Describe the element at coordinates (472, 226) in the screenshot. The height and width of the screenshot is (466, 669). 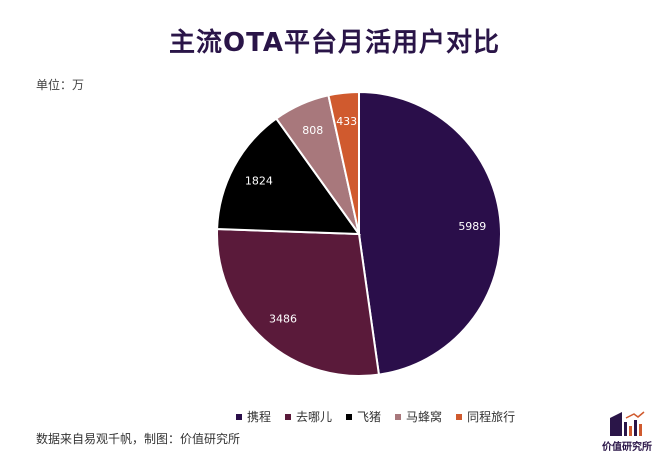
I see `slice-label-0: 5989` at that location.